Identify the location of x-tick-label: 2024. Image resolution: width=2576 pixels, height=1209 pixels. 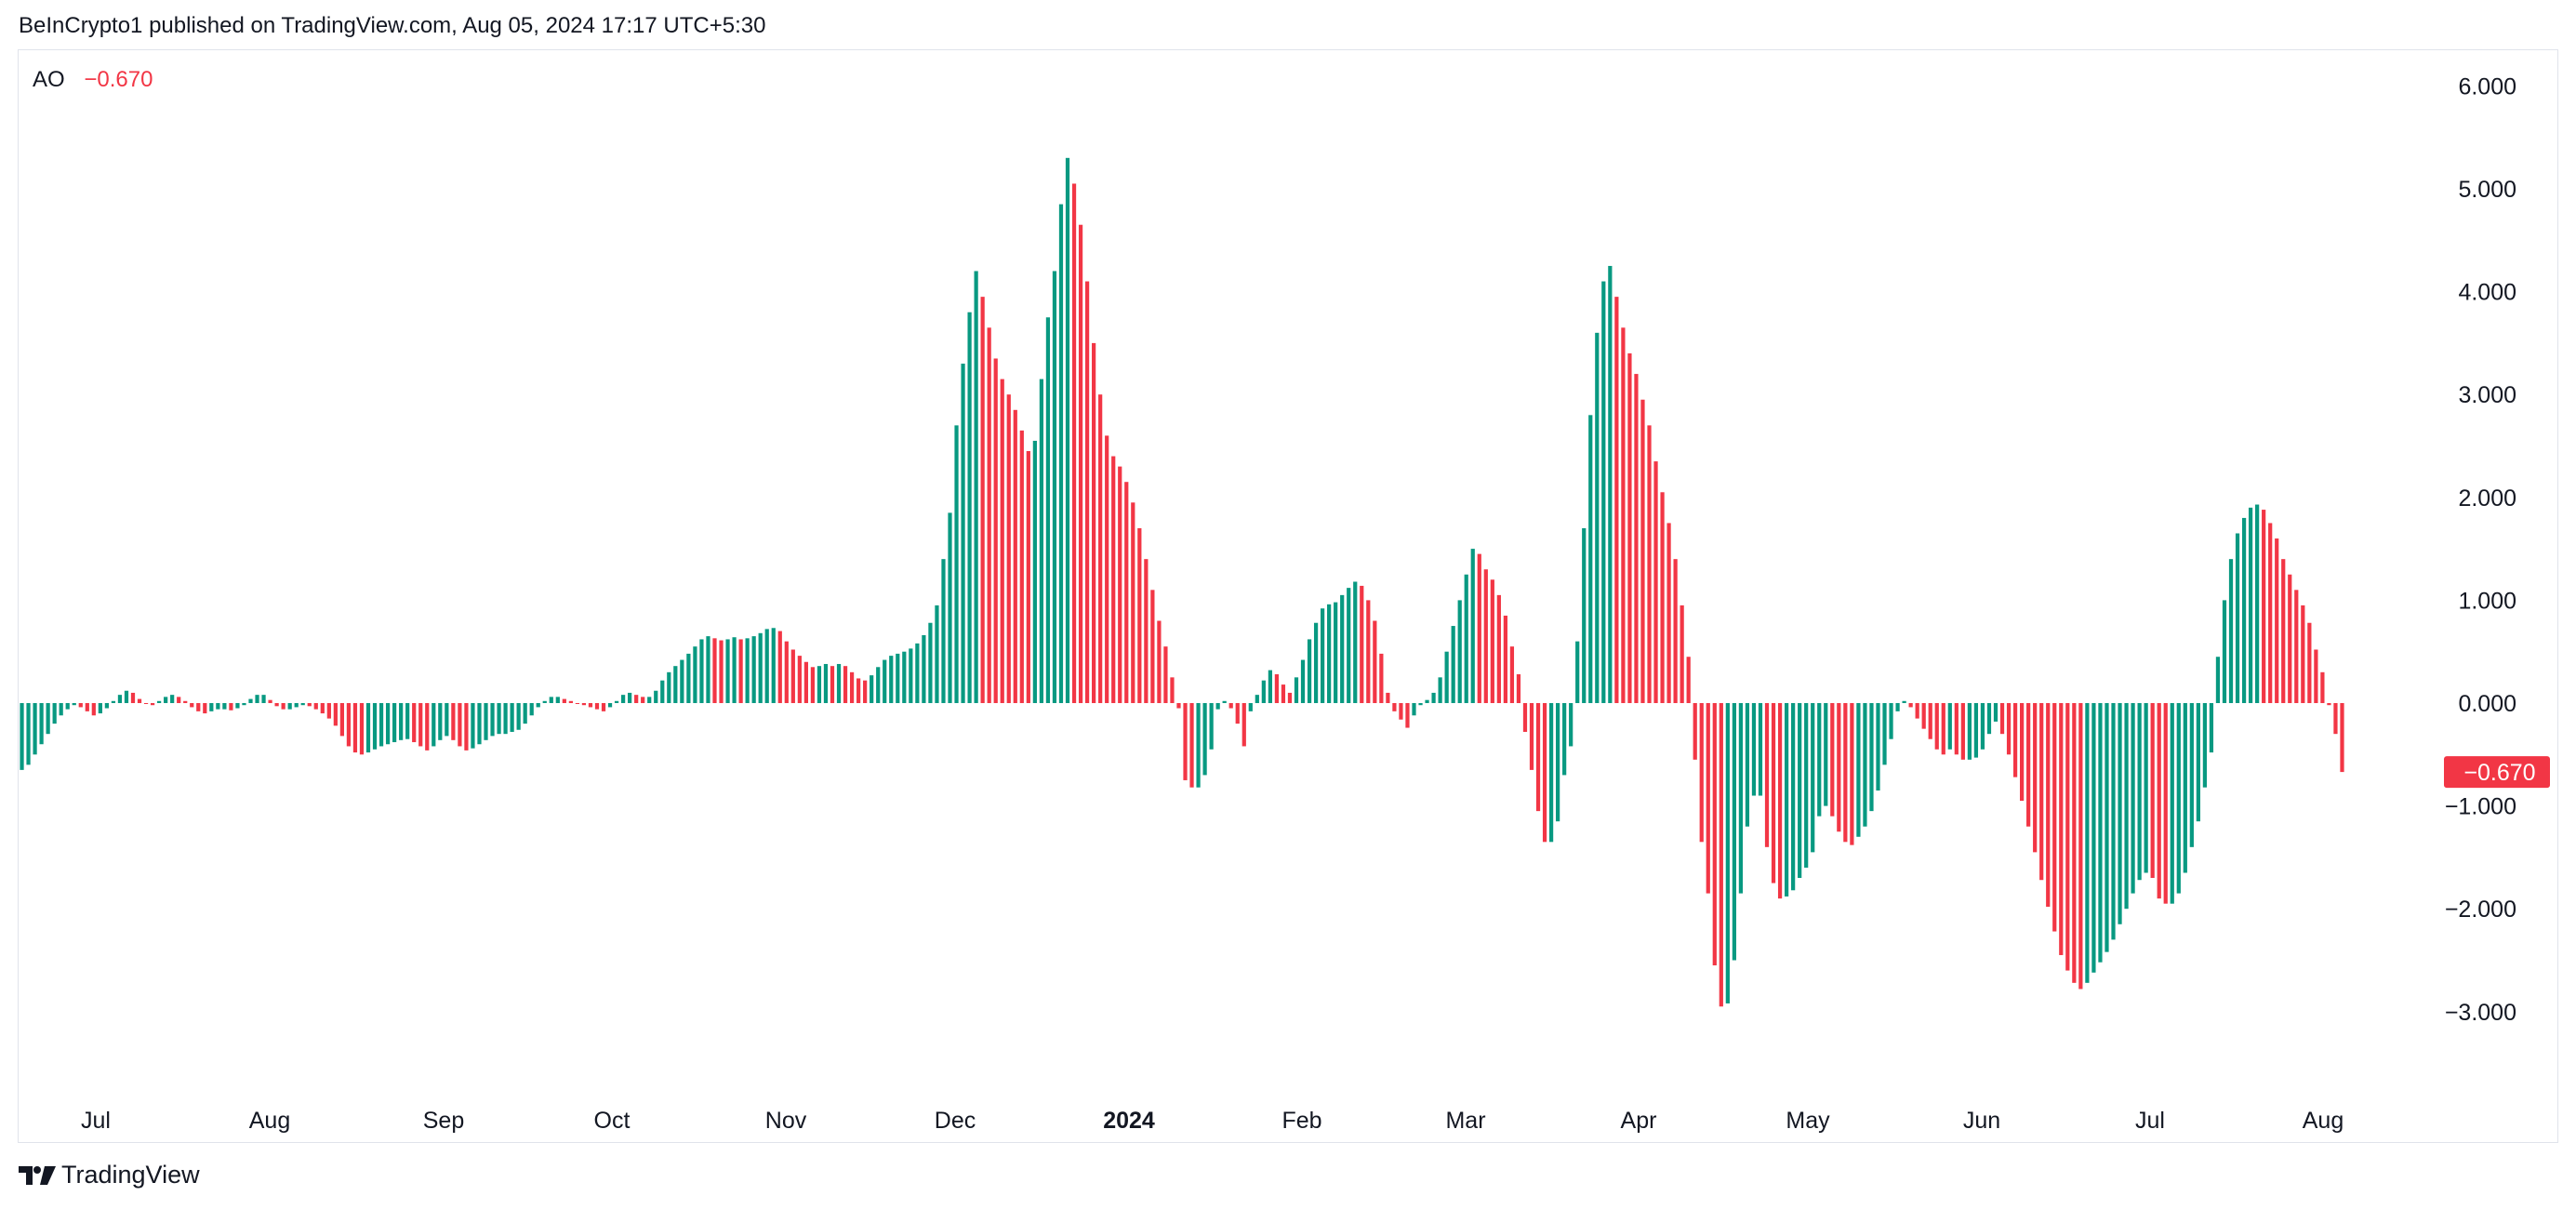
(1129, 1121).